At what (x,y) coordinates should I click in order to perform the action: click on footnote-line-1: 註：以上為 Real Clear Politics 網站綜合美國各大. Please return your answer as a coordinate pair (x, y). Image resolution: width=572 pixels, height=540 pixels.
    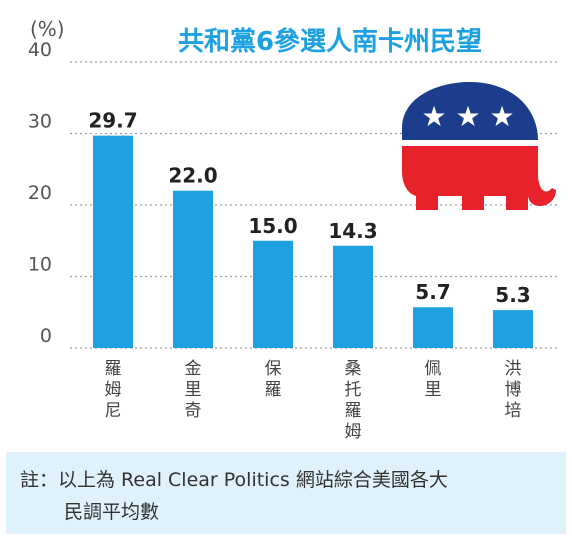
    Looking at the image, I should click on (234, 480).